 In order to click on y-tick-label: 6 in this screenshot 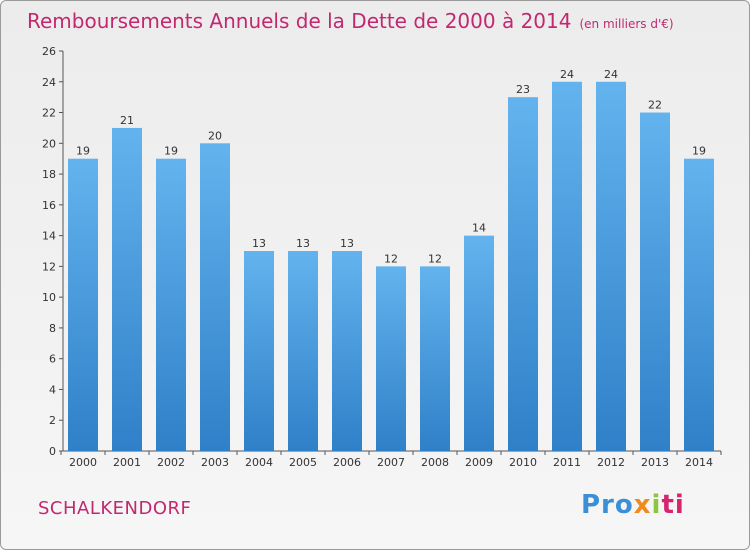, I will do `click(52, 359)`.